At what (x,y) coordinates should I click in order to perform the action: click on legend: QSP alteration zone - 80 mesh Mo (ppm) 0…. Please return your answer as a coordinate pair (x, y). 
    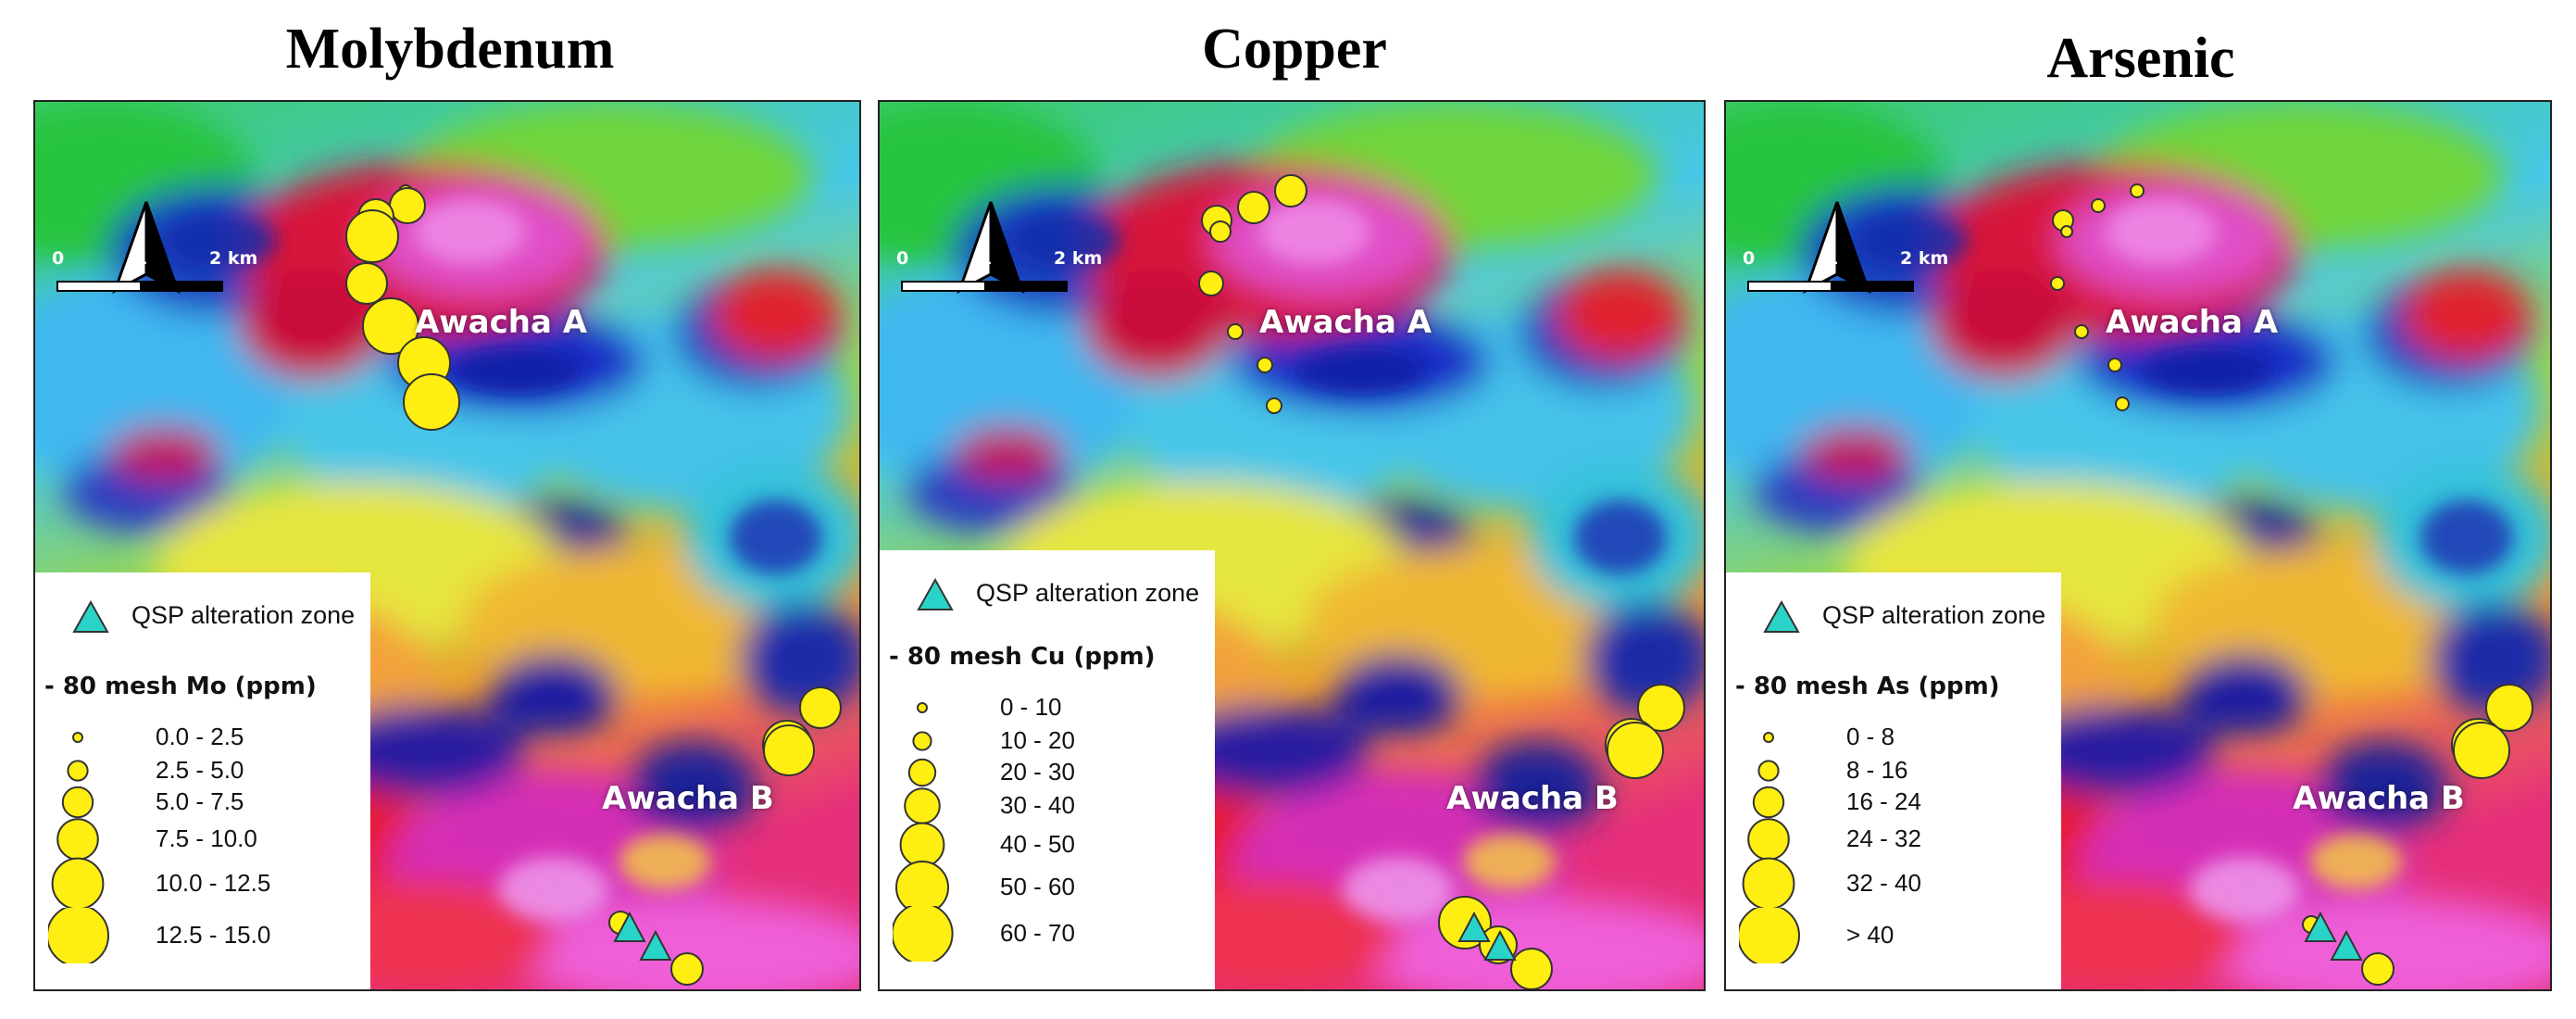
    Looking at the image, I should click on (203, 781).